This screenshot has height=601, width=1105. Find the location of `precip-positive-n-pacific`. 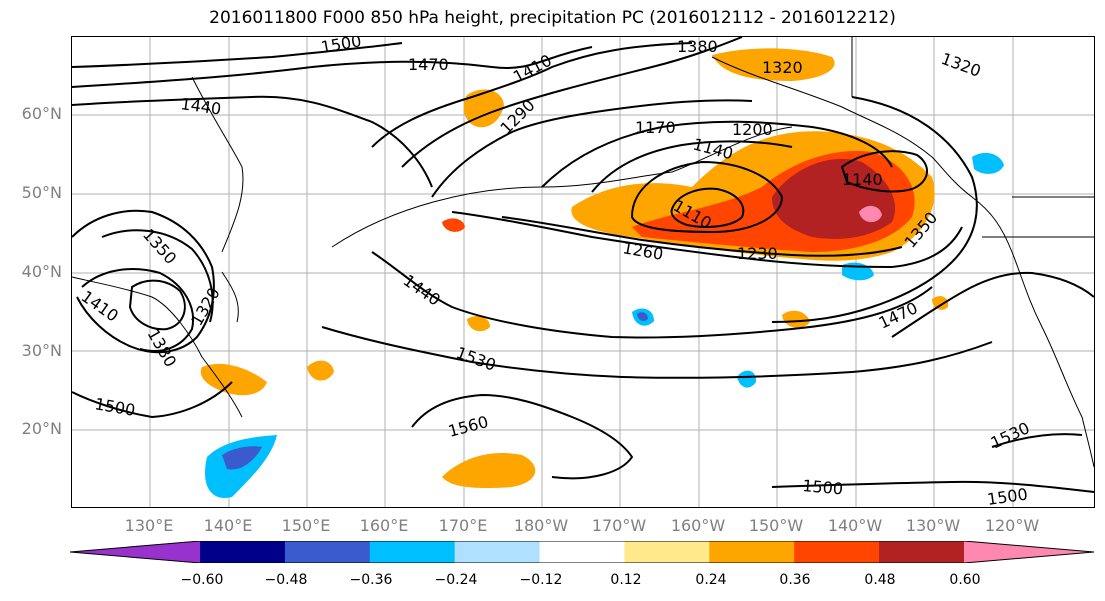

precip-positive-n-pacific is located at coordinates (483, 108).